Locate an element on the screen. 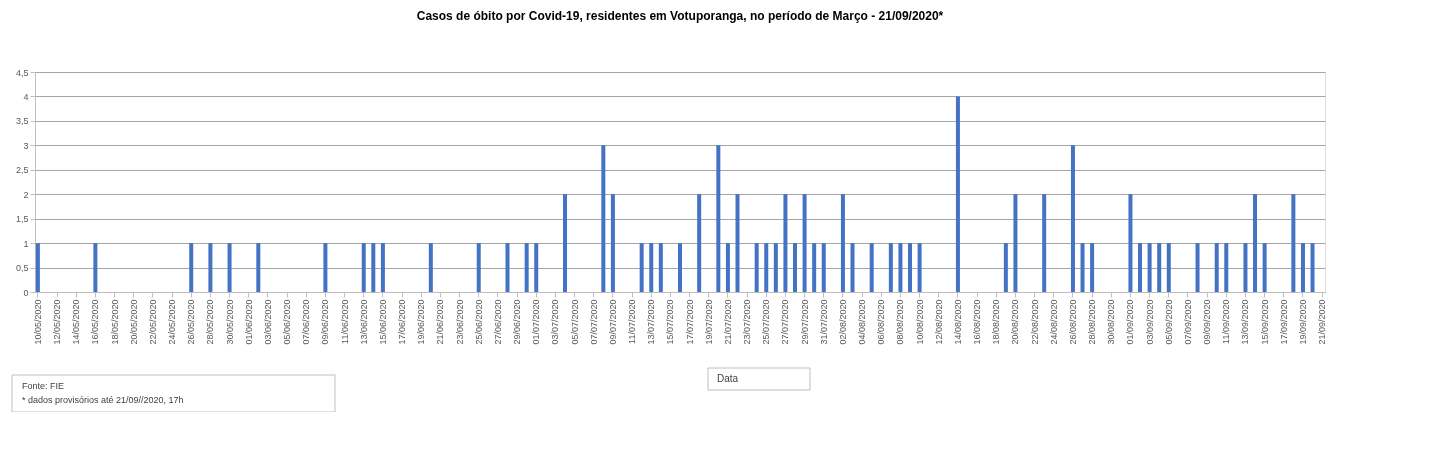 The height and width of the screenshot is (462, 1447). x-tick-label: 09/06/2020 is located at coordinates (325, 322).